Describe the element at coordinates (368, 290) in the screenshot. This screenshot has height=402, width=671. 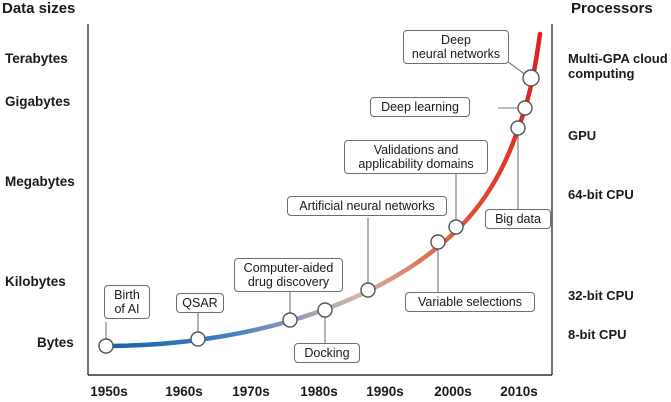
I see `point-ann` at that location.